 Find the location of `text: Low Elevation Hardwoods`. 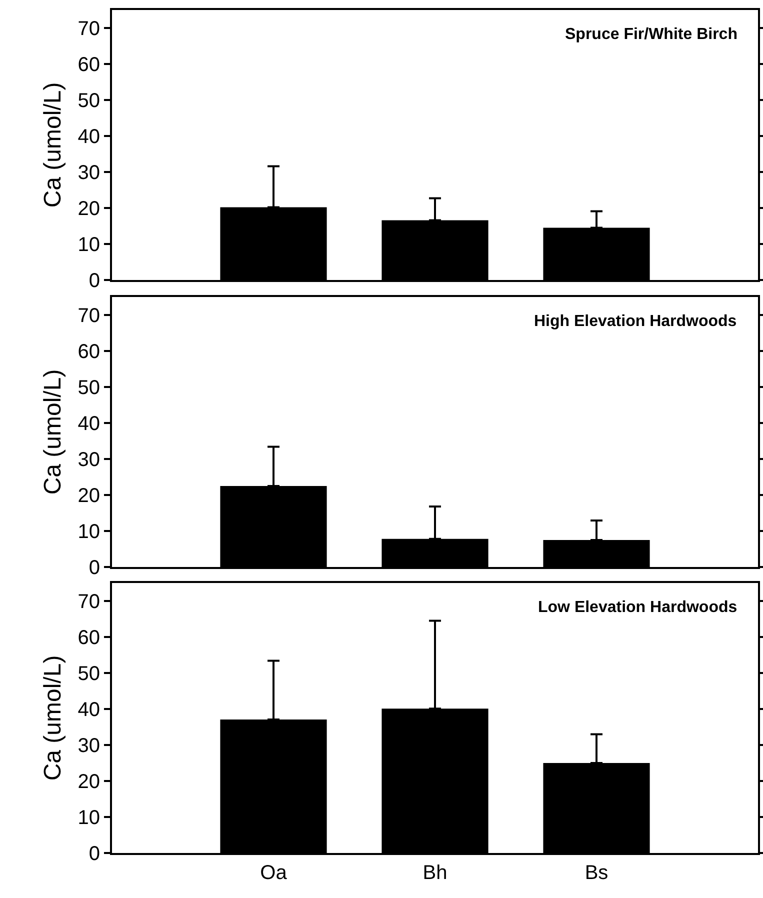

text: Low Elevation Hardwoods is located at coordinates (638, 607).